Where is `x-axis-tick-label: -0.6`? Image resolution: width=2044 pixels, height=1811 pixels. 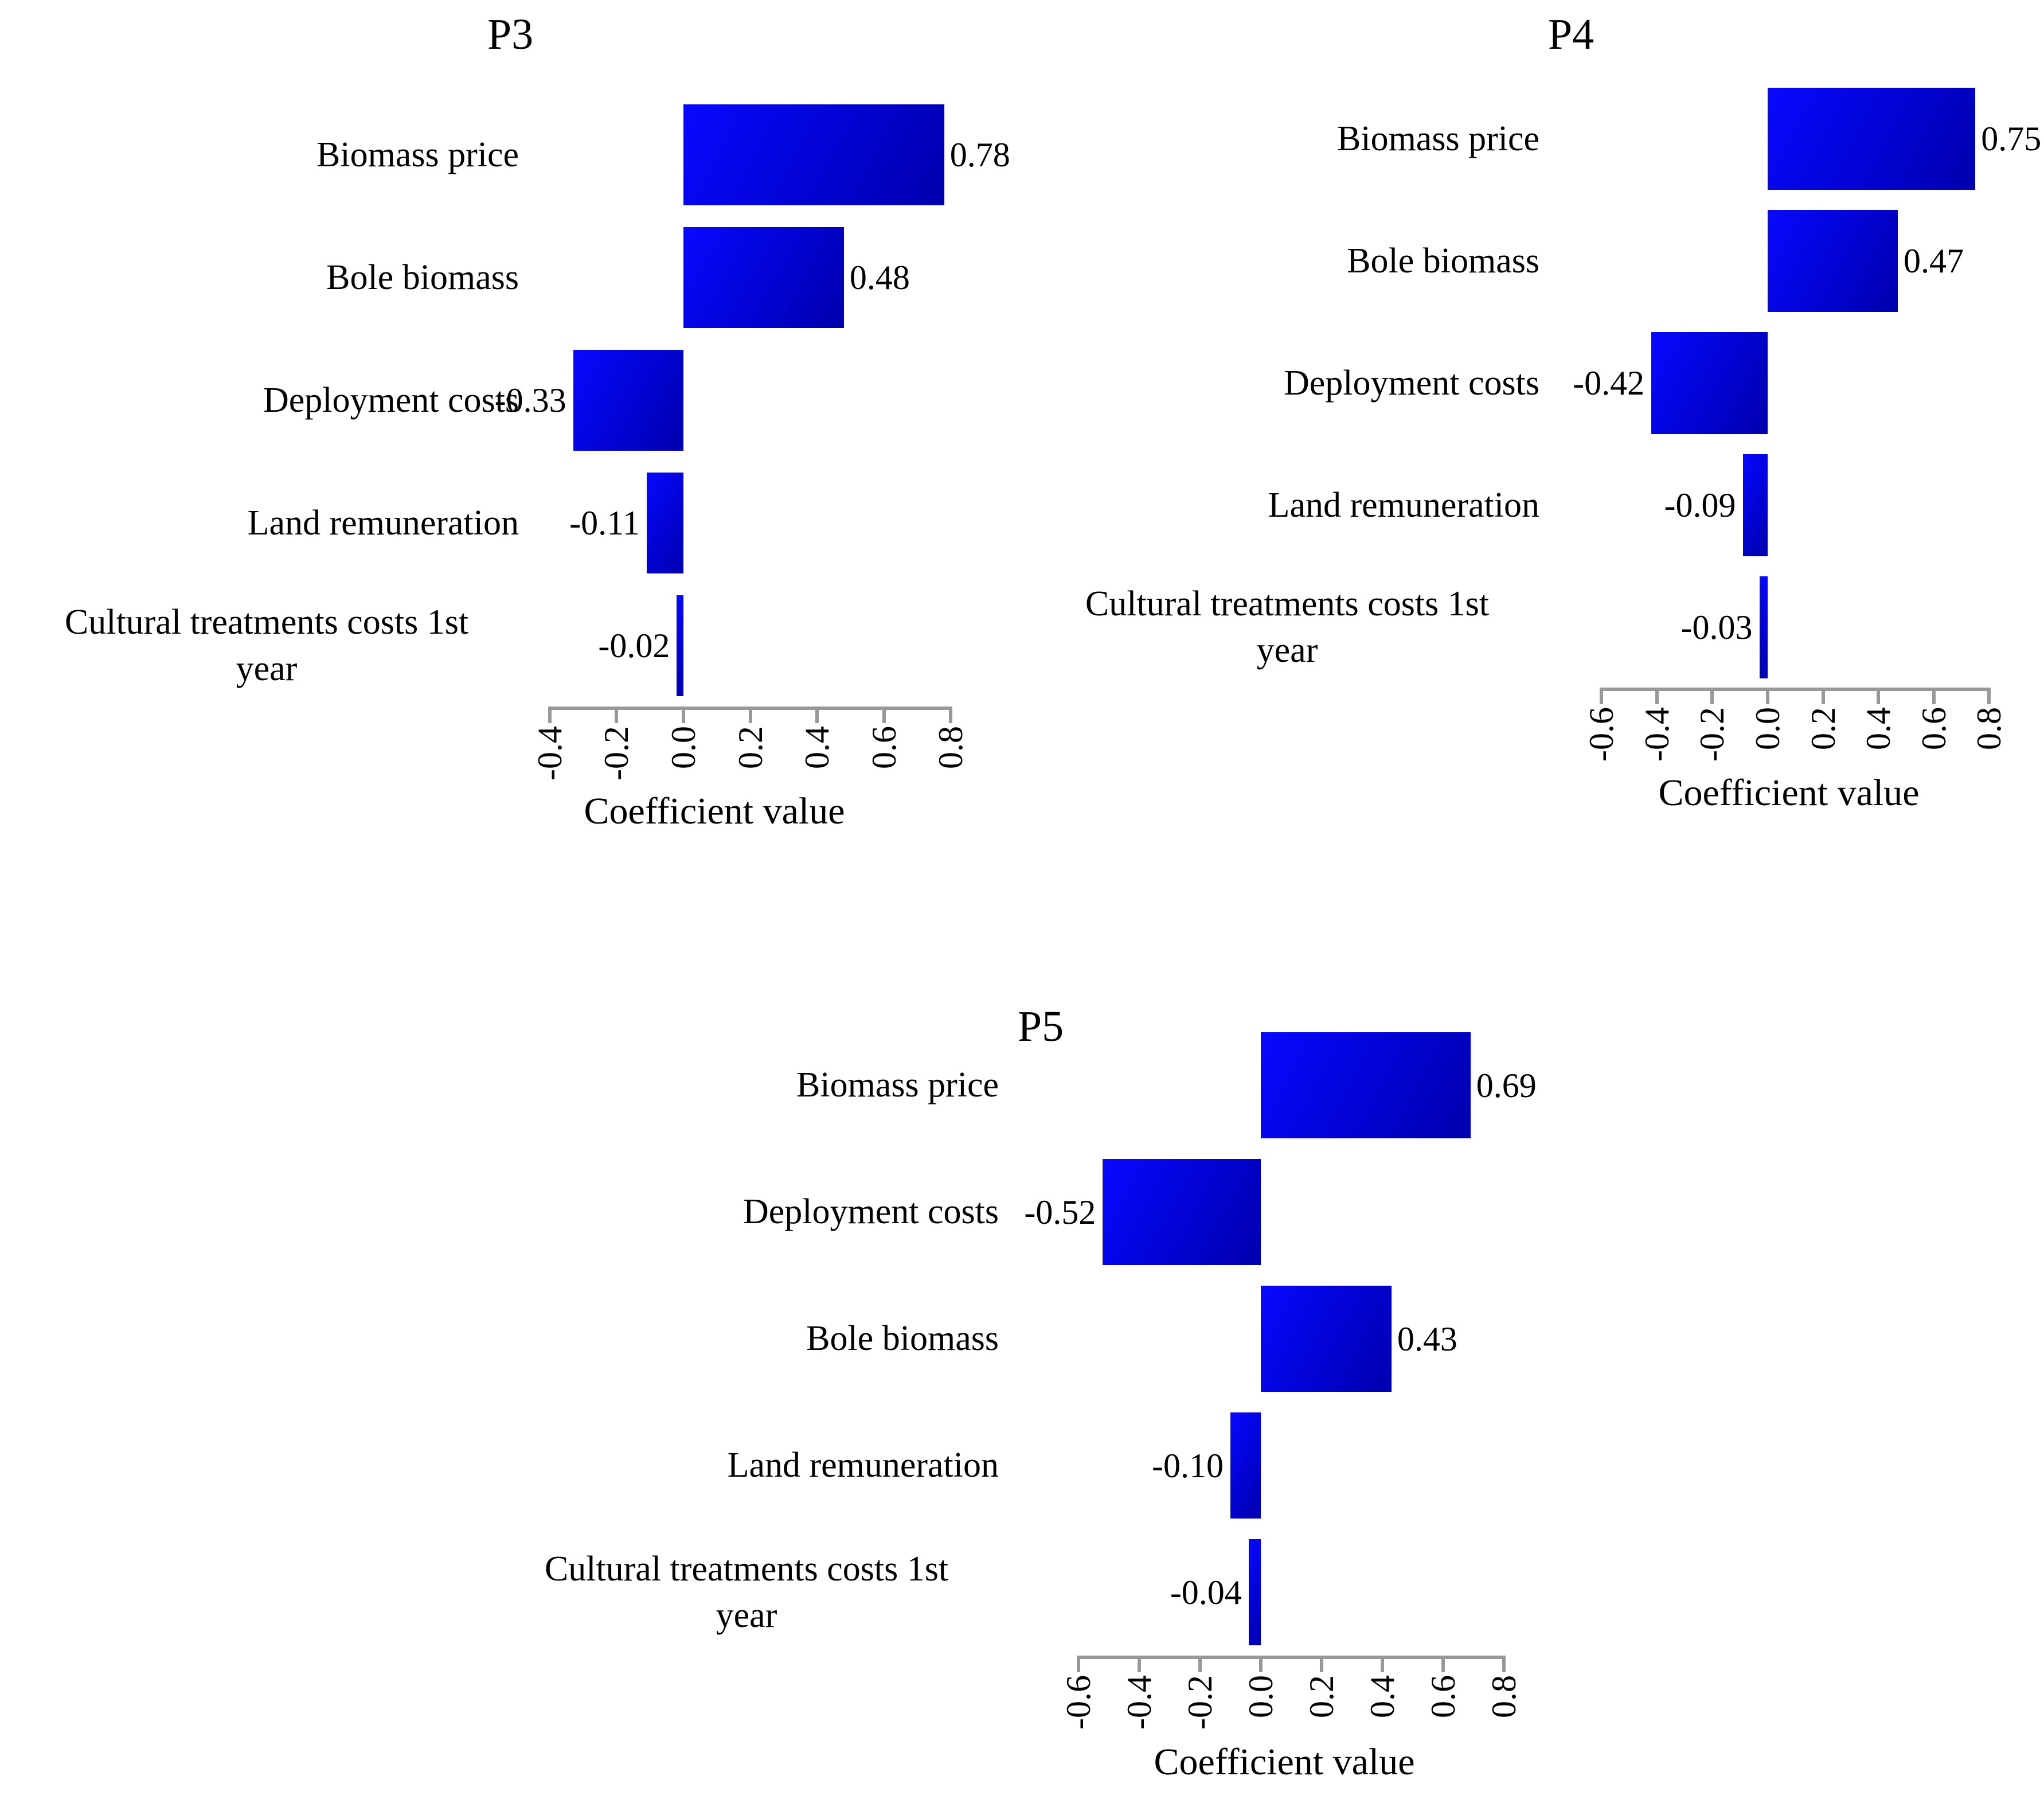 x-axis-tick-label: -0.6 is located at coordinates (1078, 1702).